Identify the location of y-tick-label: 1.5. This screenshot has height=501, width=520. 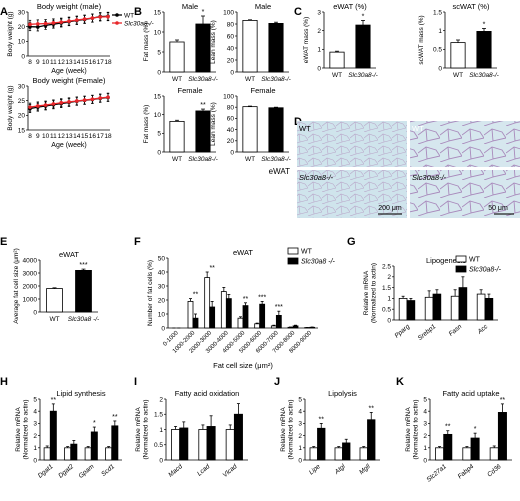
(386, 288).